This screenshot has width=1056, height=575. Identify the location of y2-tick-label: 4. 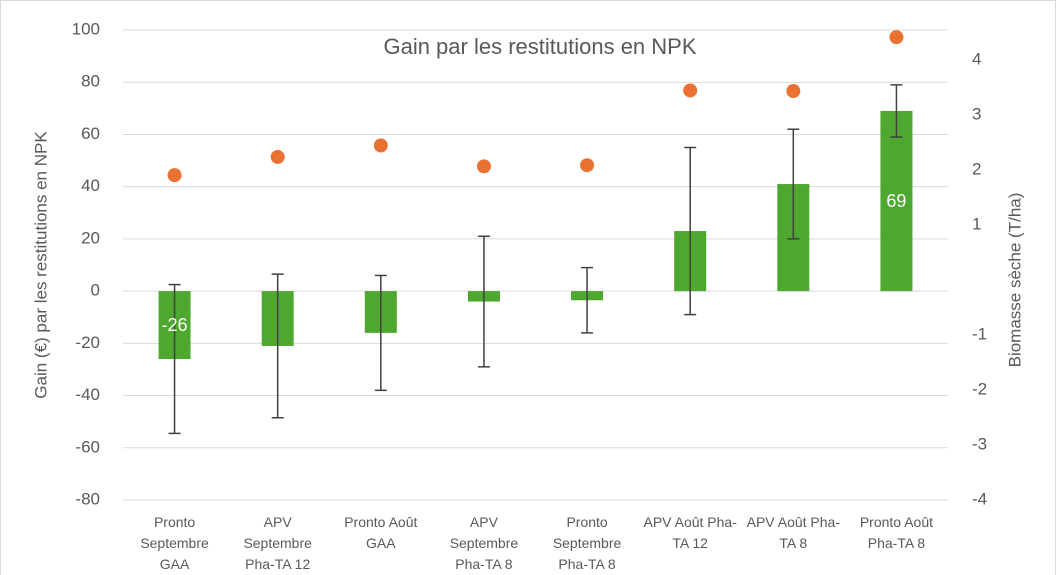
(976, 59).